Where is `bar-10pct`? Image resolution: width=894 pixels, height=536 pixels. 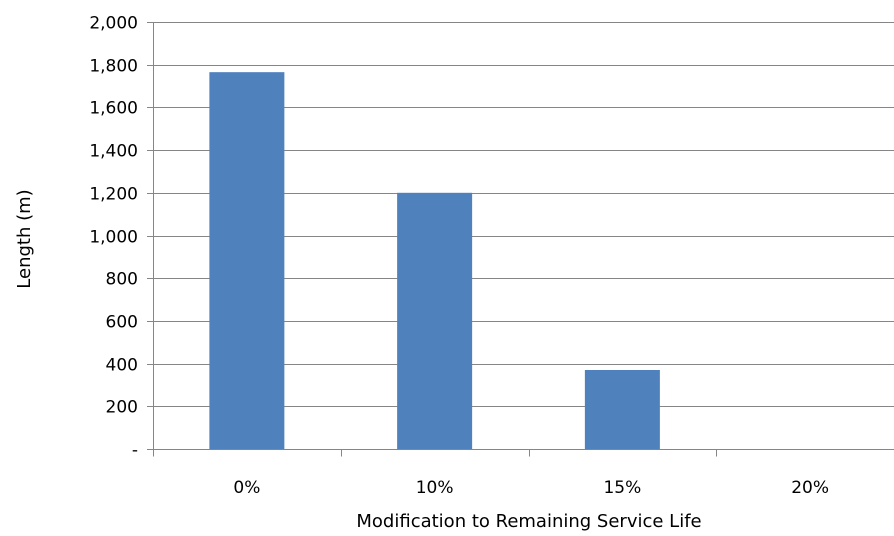
bar-10pct is located at coordinates (434, 321).